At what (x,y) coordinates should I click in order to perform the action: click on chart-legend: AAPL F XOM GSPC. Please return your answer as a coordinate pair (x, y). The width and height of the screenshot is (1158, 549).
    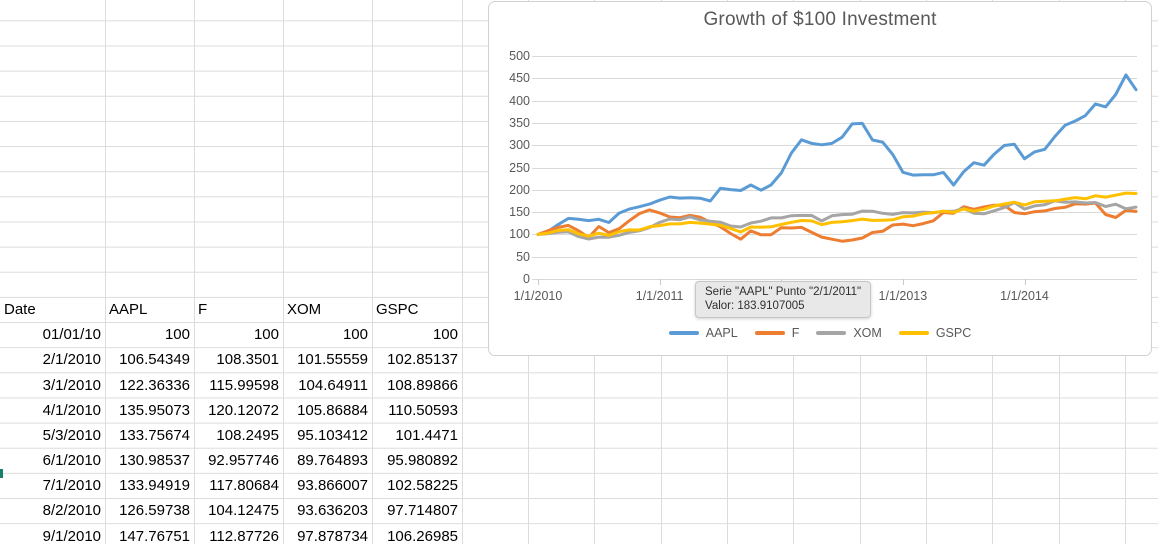
    Looking at the image, I should click on (820, 333).